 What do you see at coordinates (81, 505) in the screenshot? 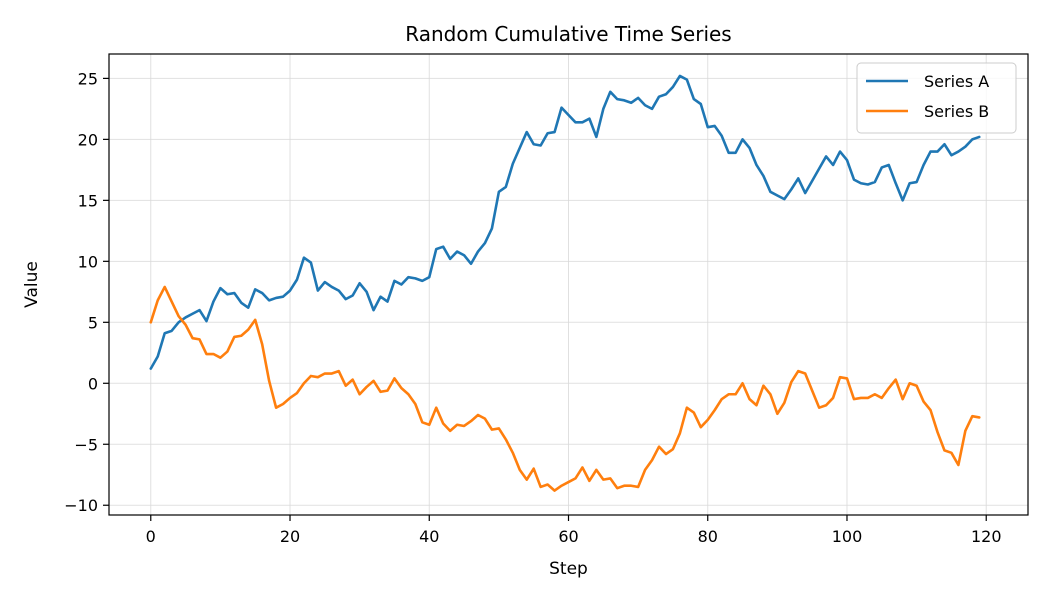
I see `y-tick-label: −10` at bounding box center [81, 505].